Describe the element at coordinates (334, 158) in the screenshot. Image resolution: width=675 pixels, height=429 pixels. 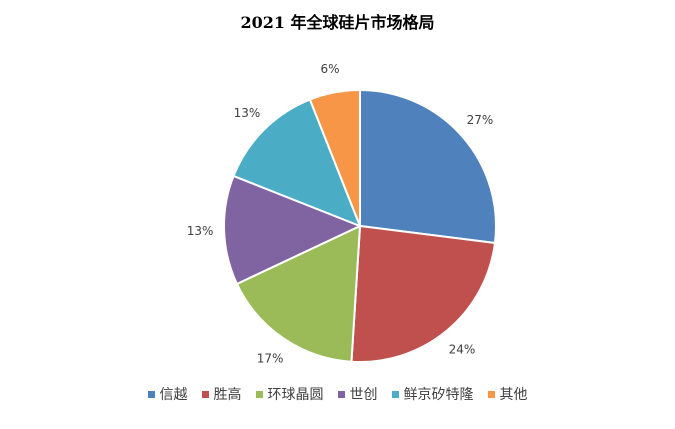
I see `pie-slice-others` at that location.